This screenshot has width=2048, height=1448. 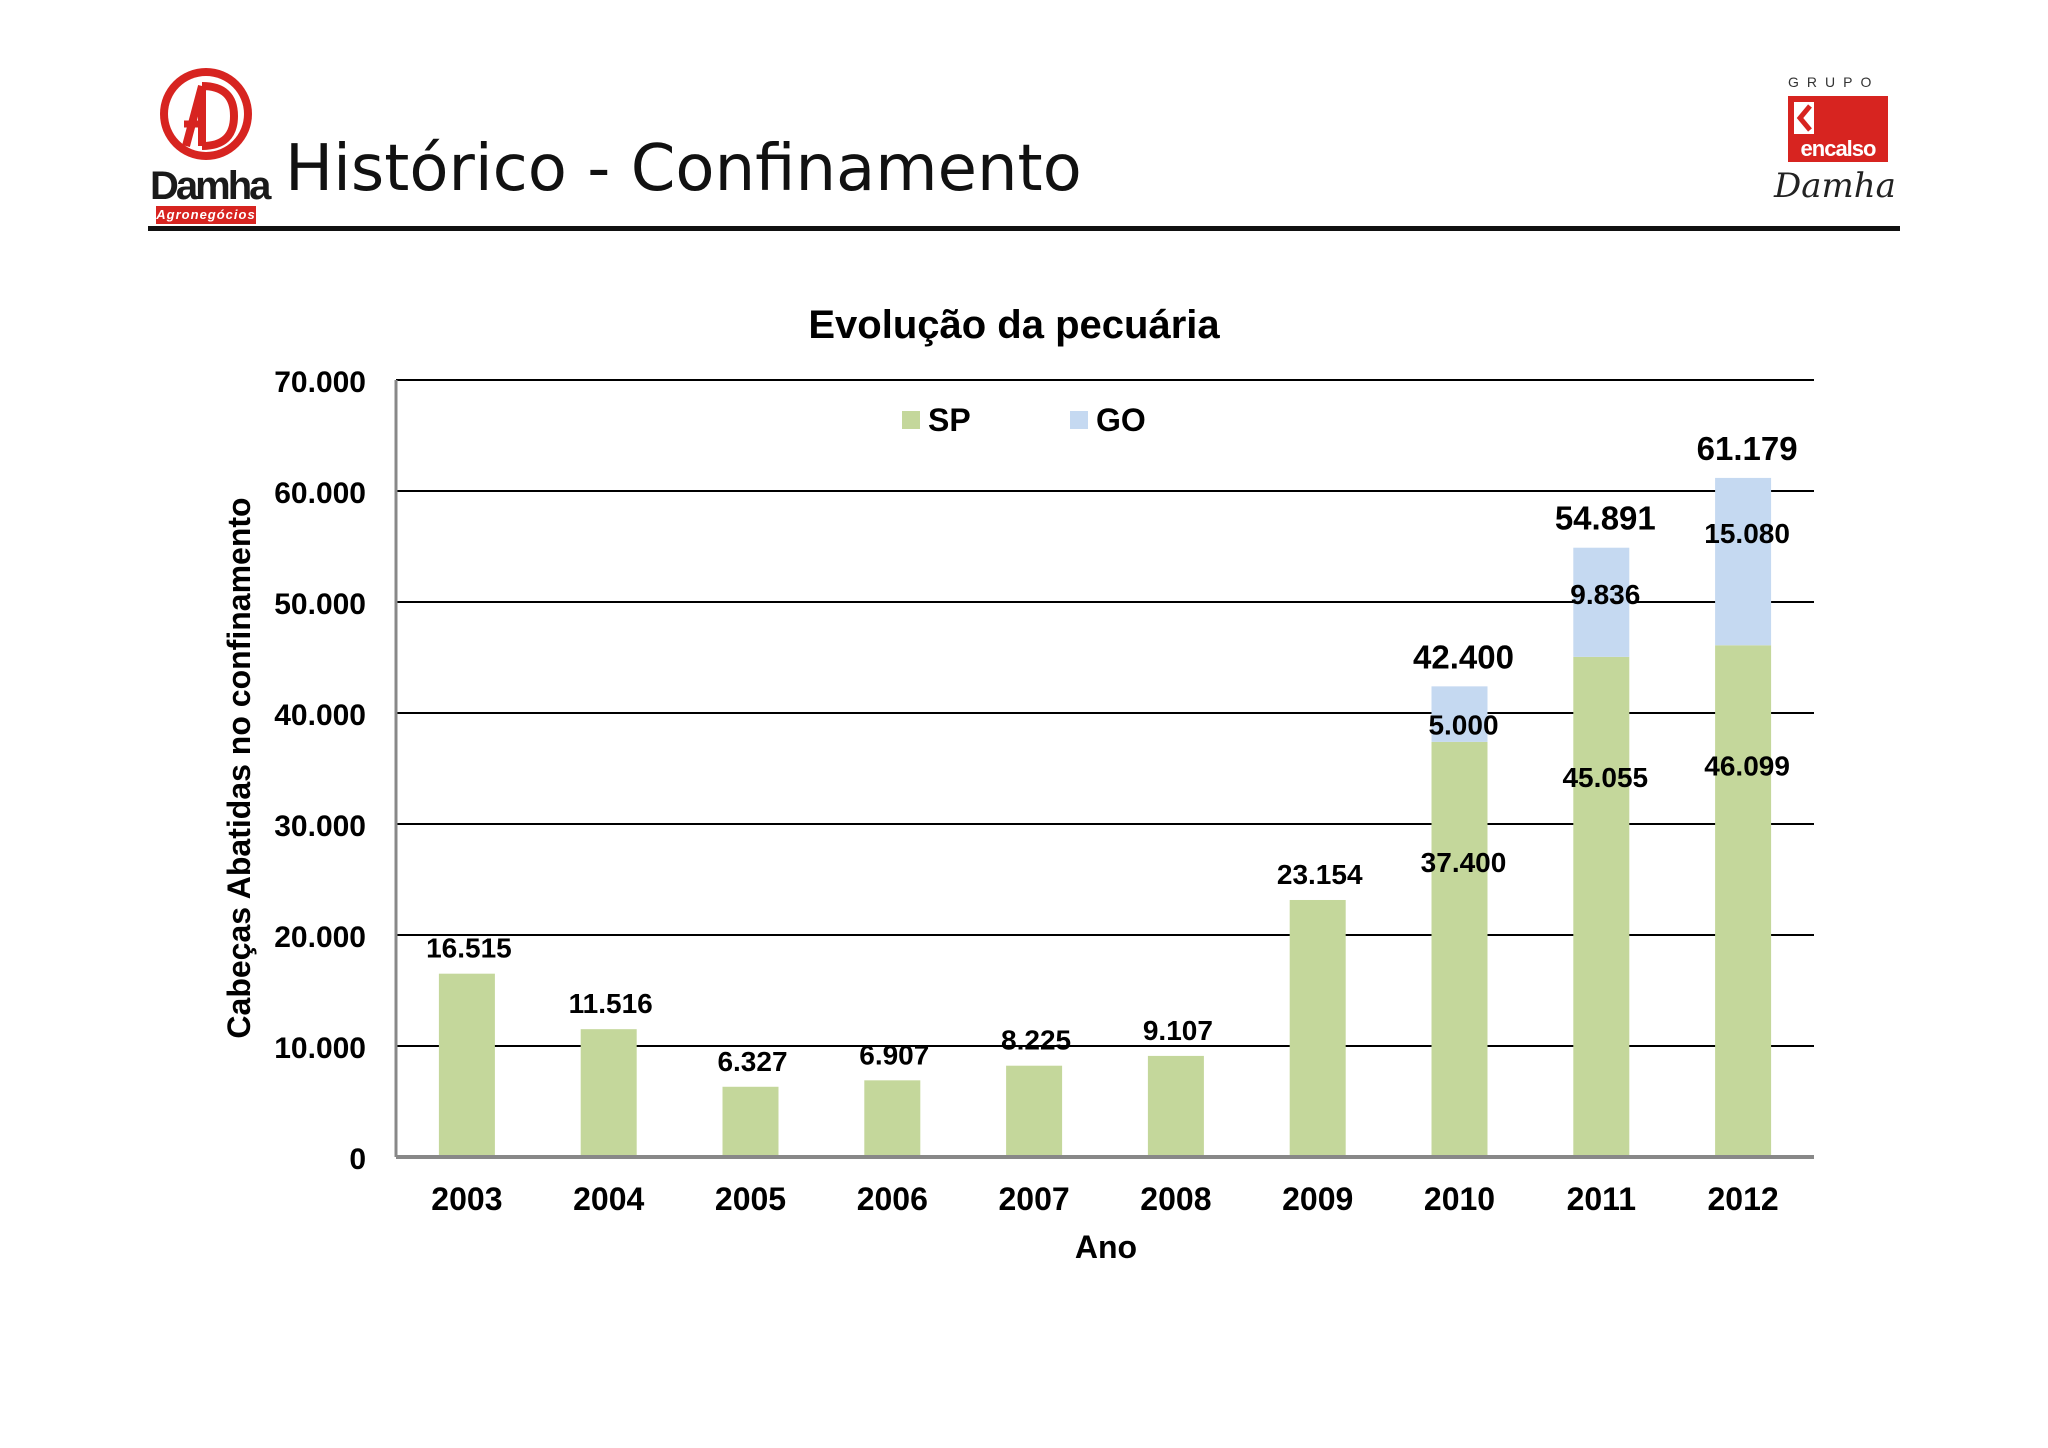 I want to click on data-label-total: 42.400, so click(x=1463, y=656).